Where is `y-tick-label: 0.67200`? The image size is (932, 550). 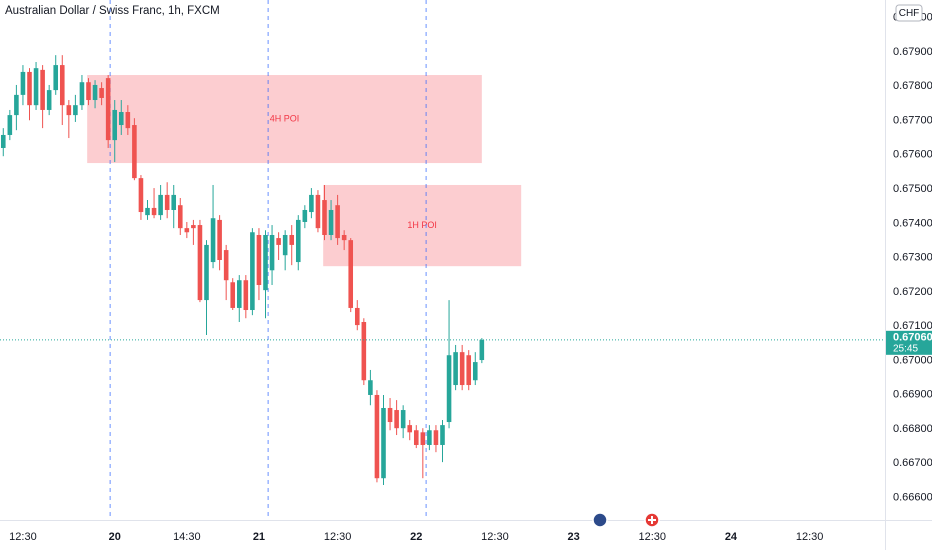 y-tick-label: 0.67200 is located at coordinates (912, 292).